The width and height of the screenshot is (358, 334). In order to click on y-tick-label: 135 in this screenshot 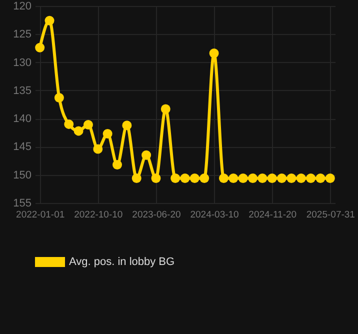, I will do `click(22, 90)`.